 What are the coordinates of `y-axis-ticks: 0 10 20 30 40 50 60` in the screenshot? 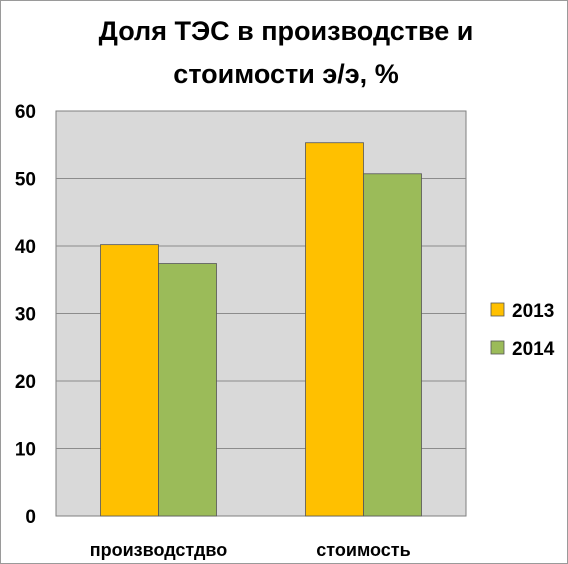 It's located at (25, 315).